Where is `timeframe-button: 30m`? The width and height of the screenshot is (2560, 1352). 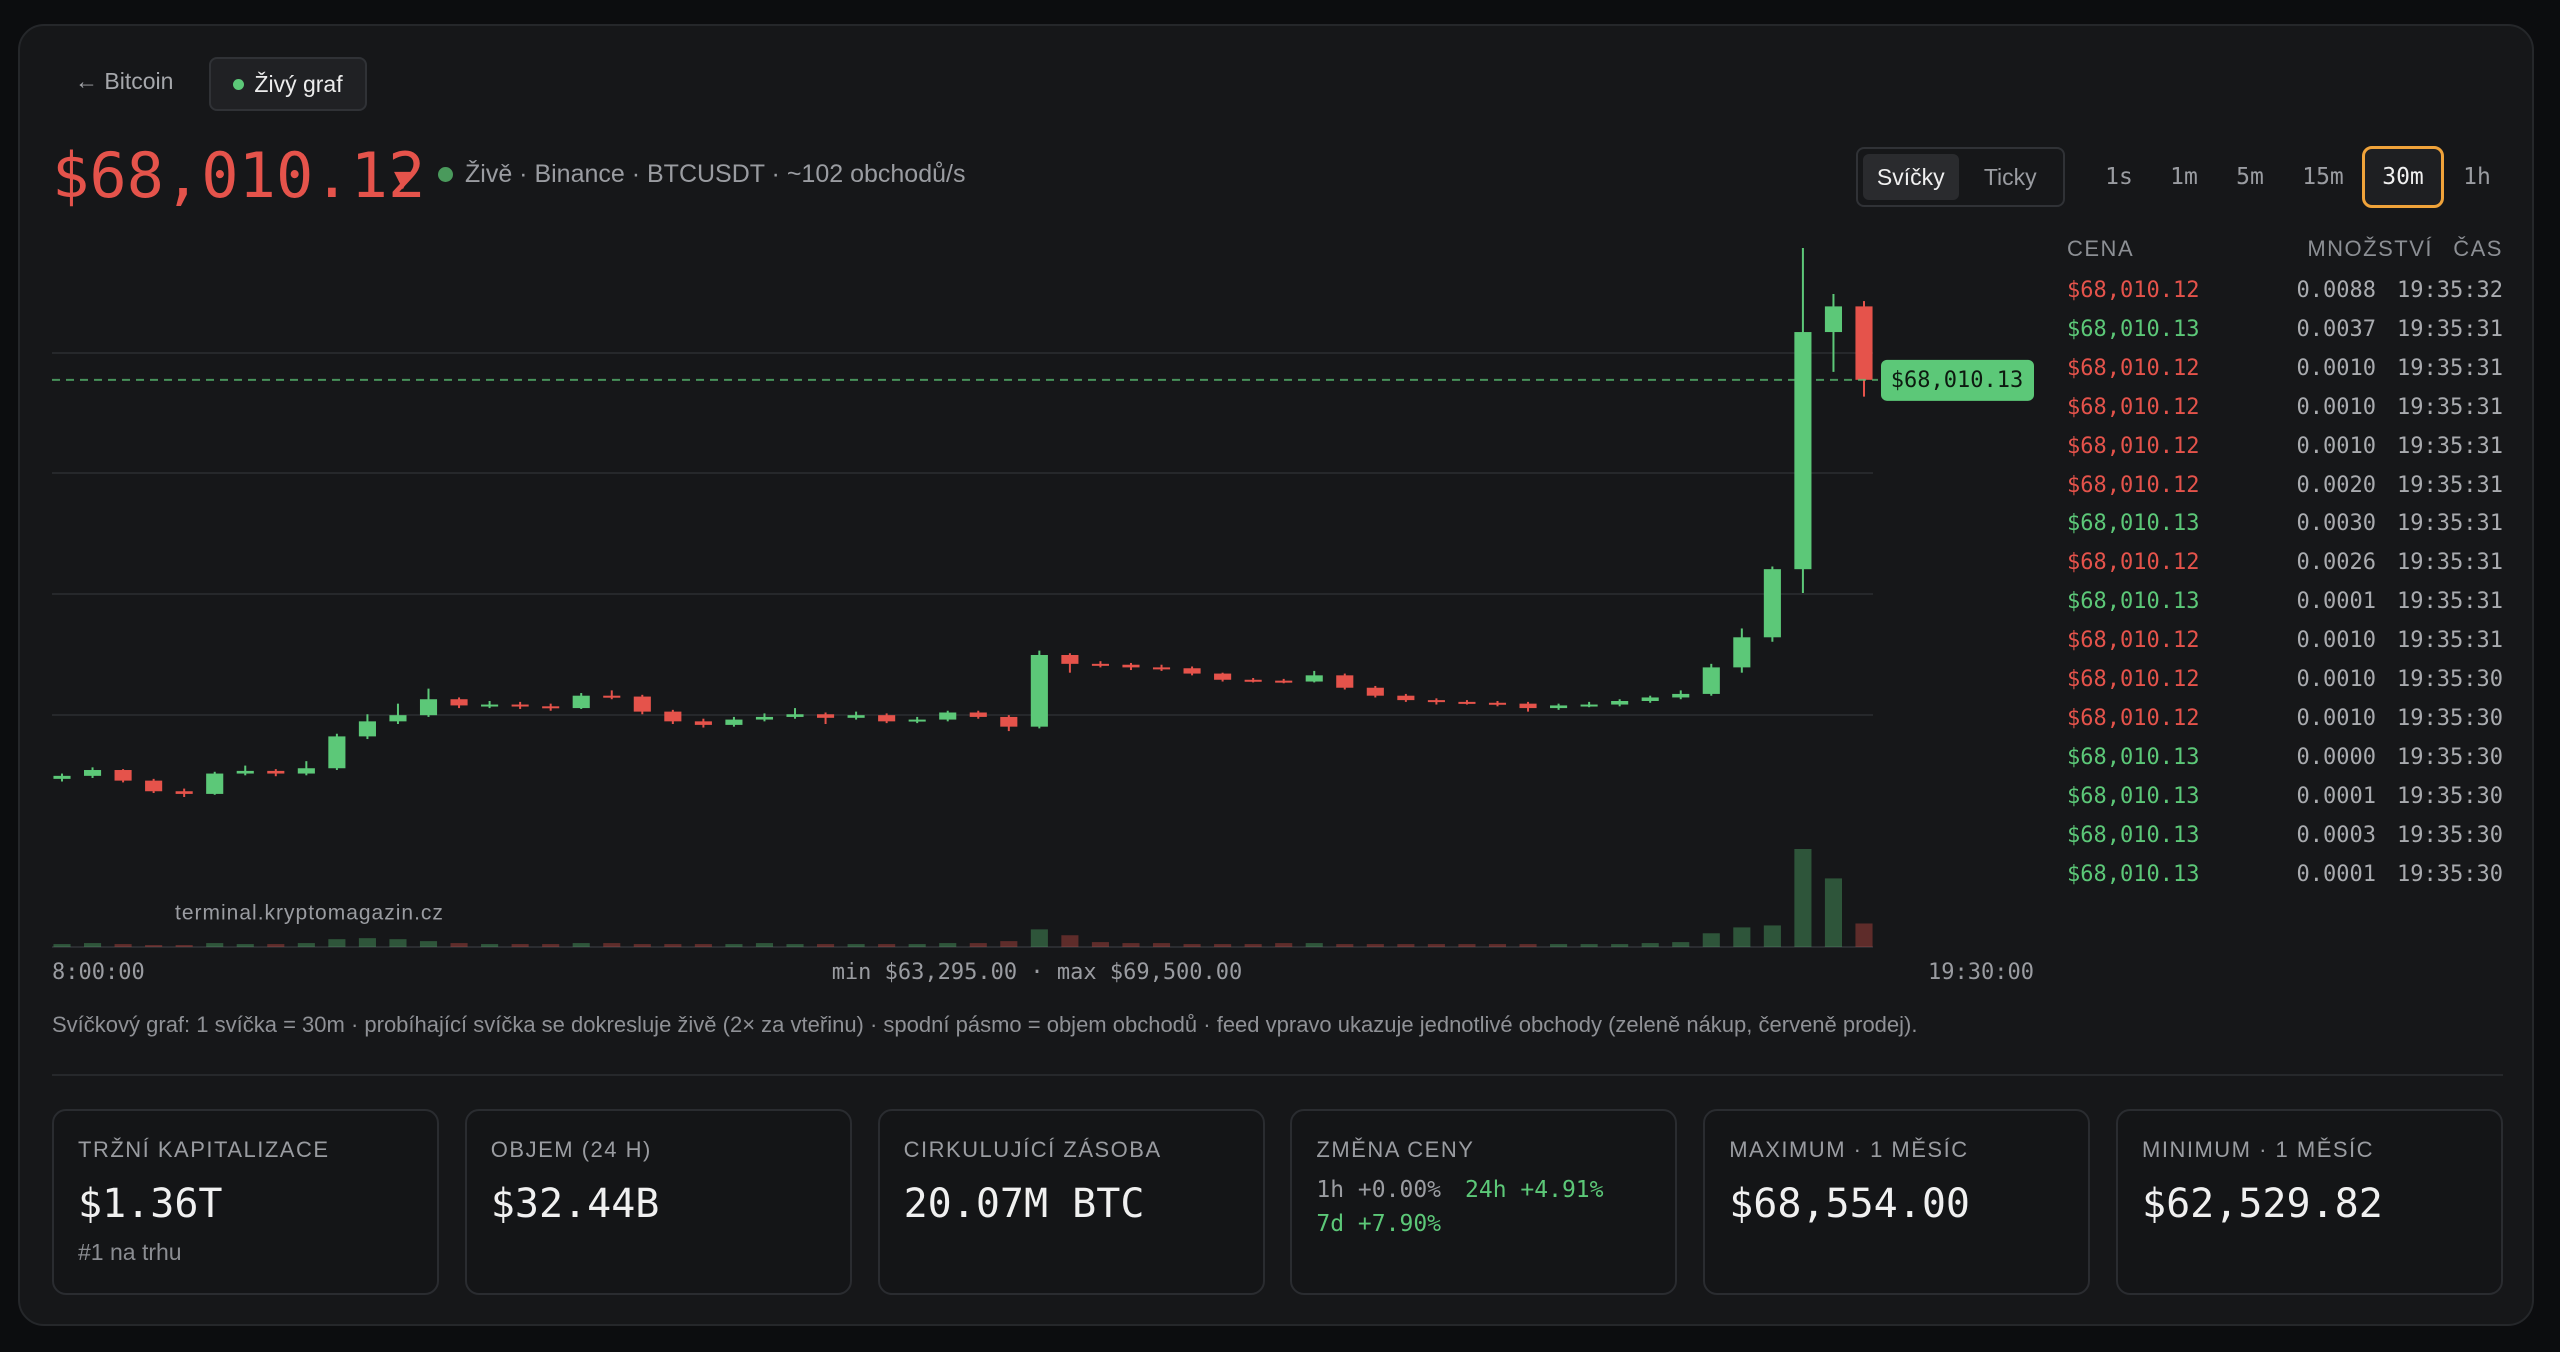 timeframe-button: 30m is located at coordinates (2403, 177).